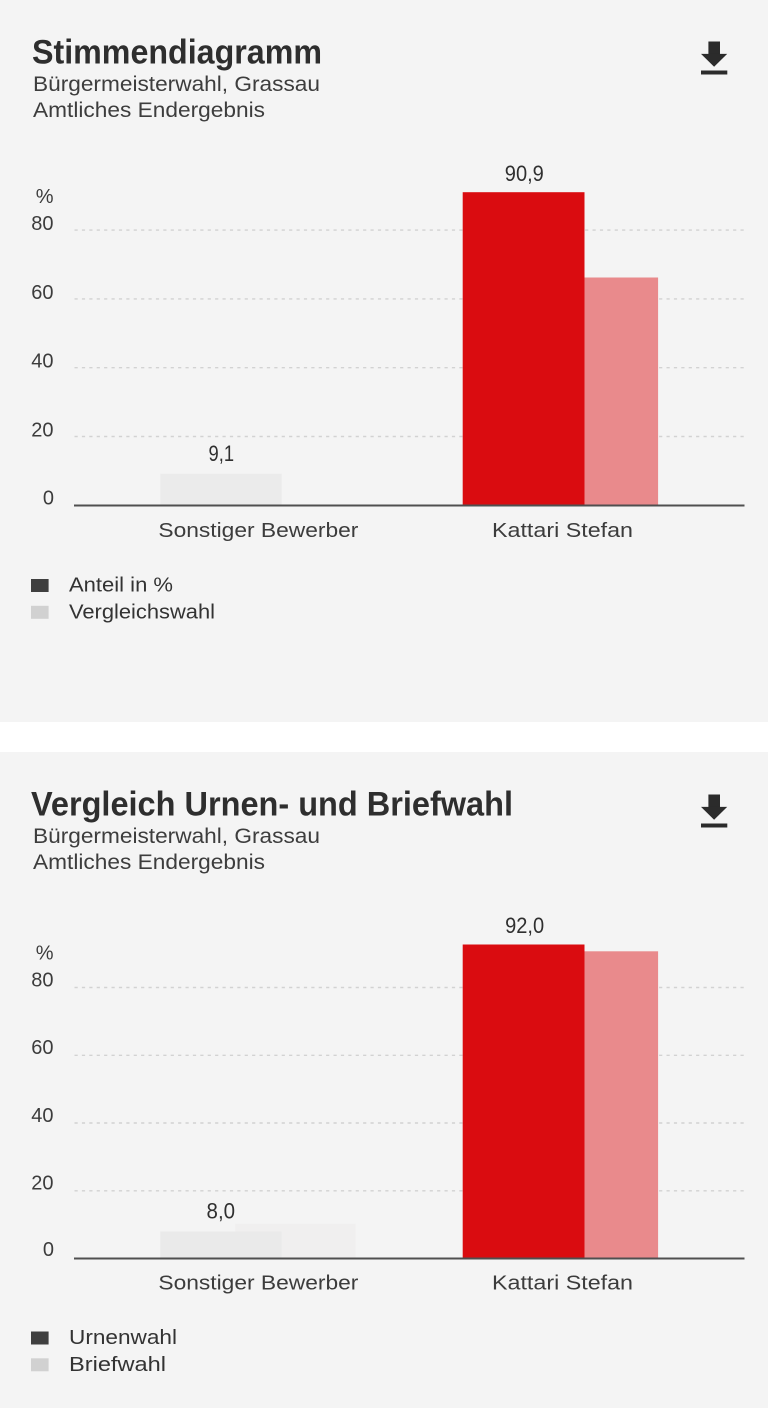 This screenshot has width=768, height=1408. Describe the element at coordinates (142, 612) in the screenshot. I see `svg-text: Vergleichswahl` at that location.